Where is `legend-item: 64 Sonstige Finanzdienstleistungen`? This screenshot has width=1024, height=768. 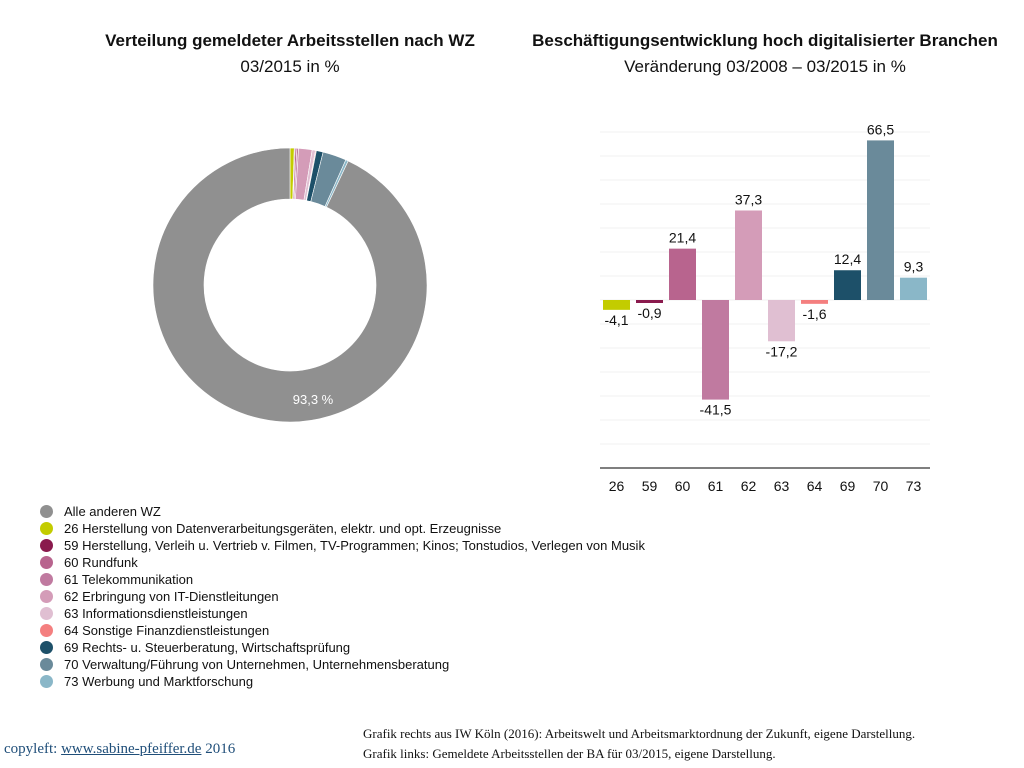
legend-item: 64 Sonstige Finanzdienstleistungen is located at coordinates (342, 630).